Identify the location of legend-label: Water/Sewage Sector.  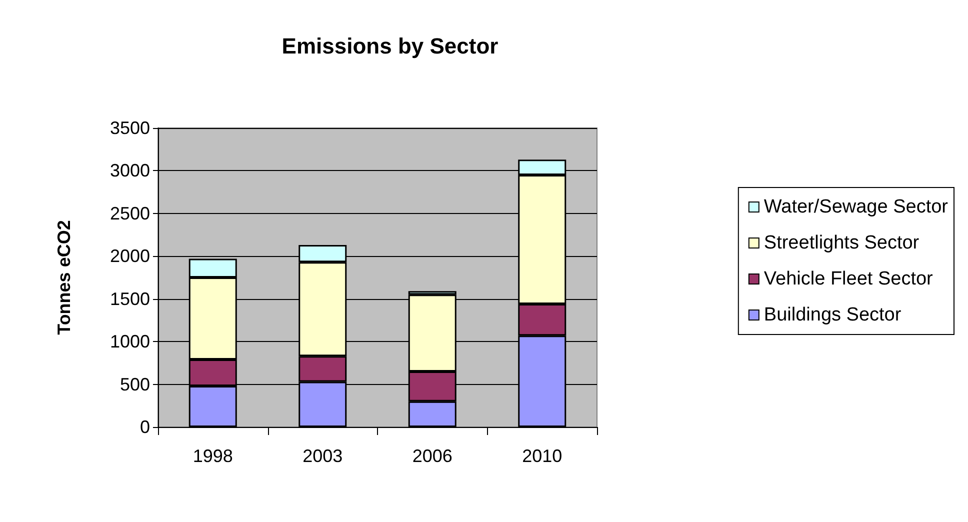
(856, 207).